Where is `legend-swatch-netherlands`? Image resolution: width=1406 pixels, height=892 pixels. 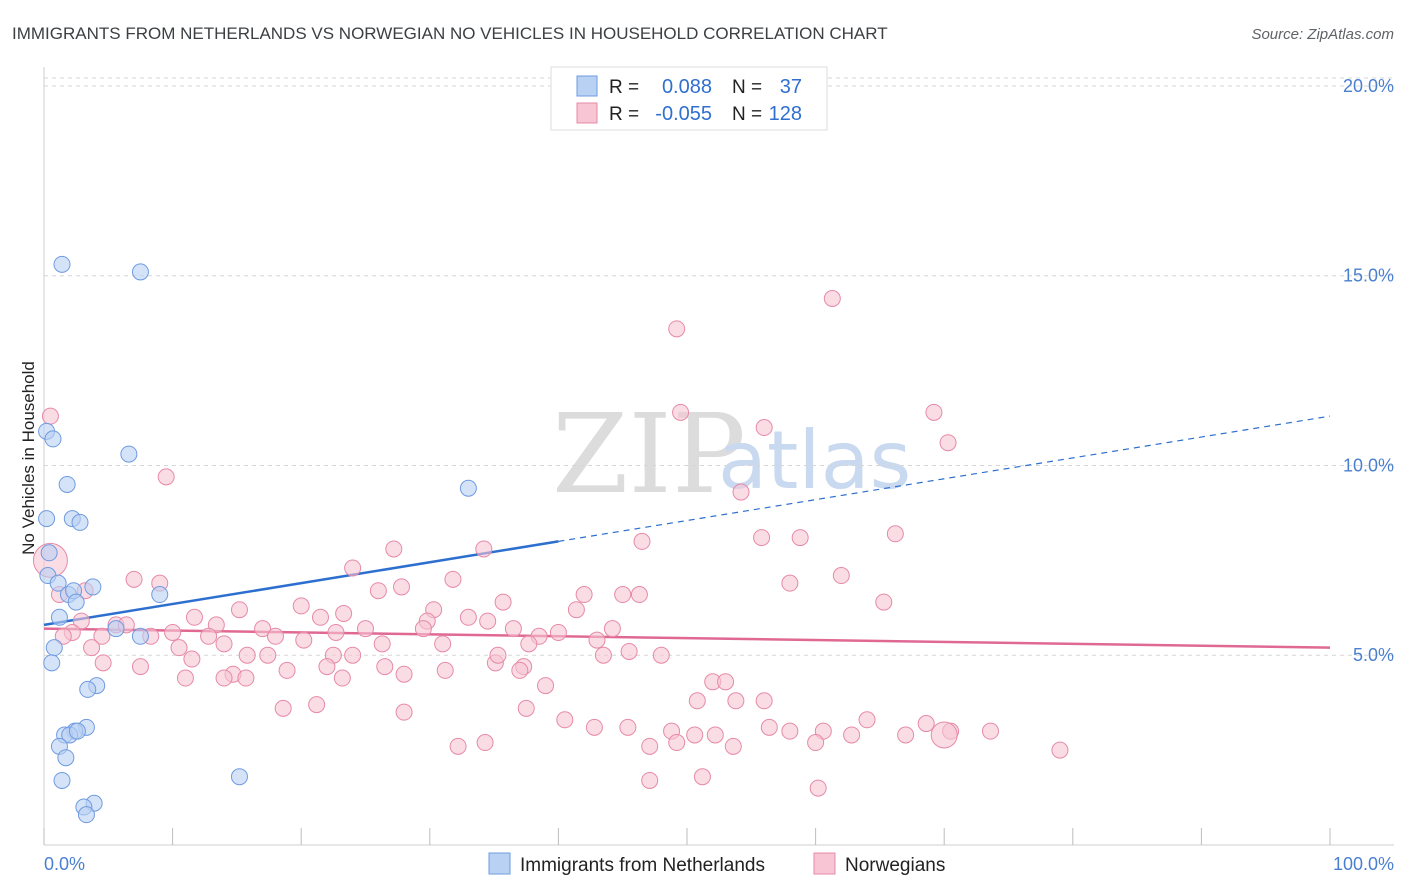
legend-swatch-netherlands is located at coordinates (587, 86).